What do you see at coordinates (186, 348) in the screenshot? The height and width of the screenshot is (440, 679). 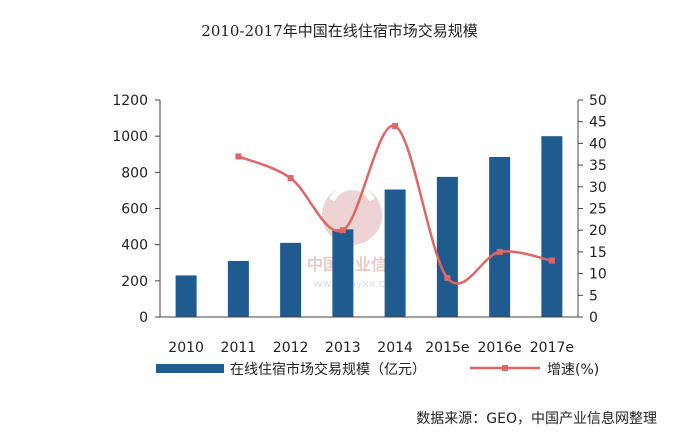 I see `x-tick-label: 2010` at bounding box center [186, 348].